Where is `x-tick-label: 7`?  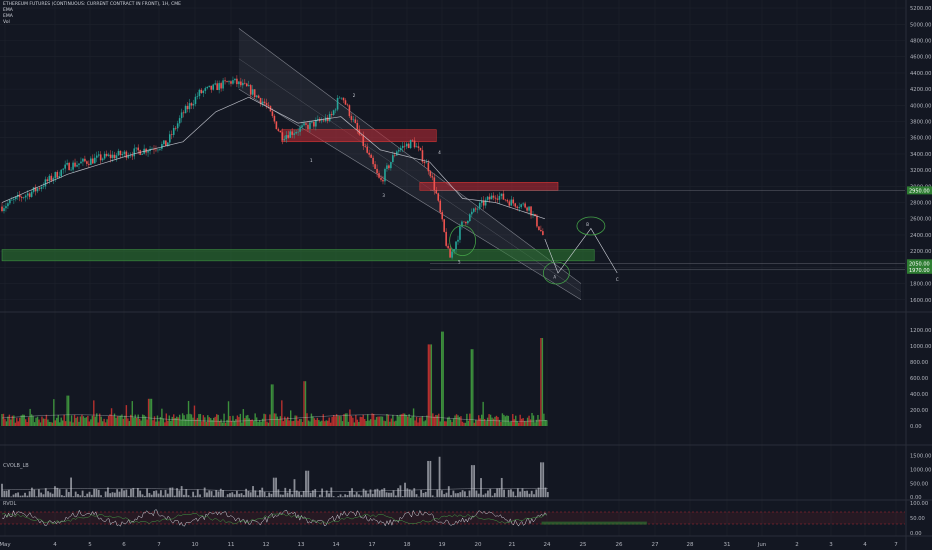 x-tick-label: 7 is located at coordinates (896, 545).